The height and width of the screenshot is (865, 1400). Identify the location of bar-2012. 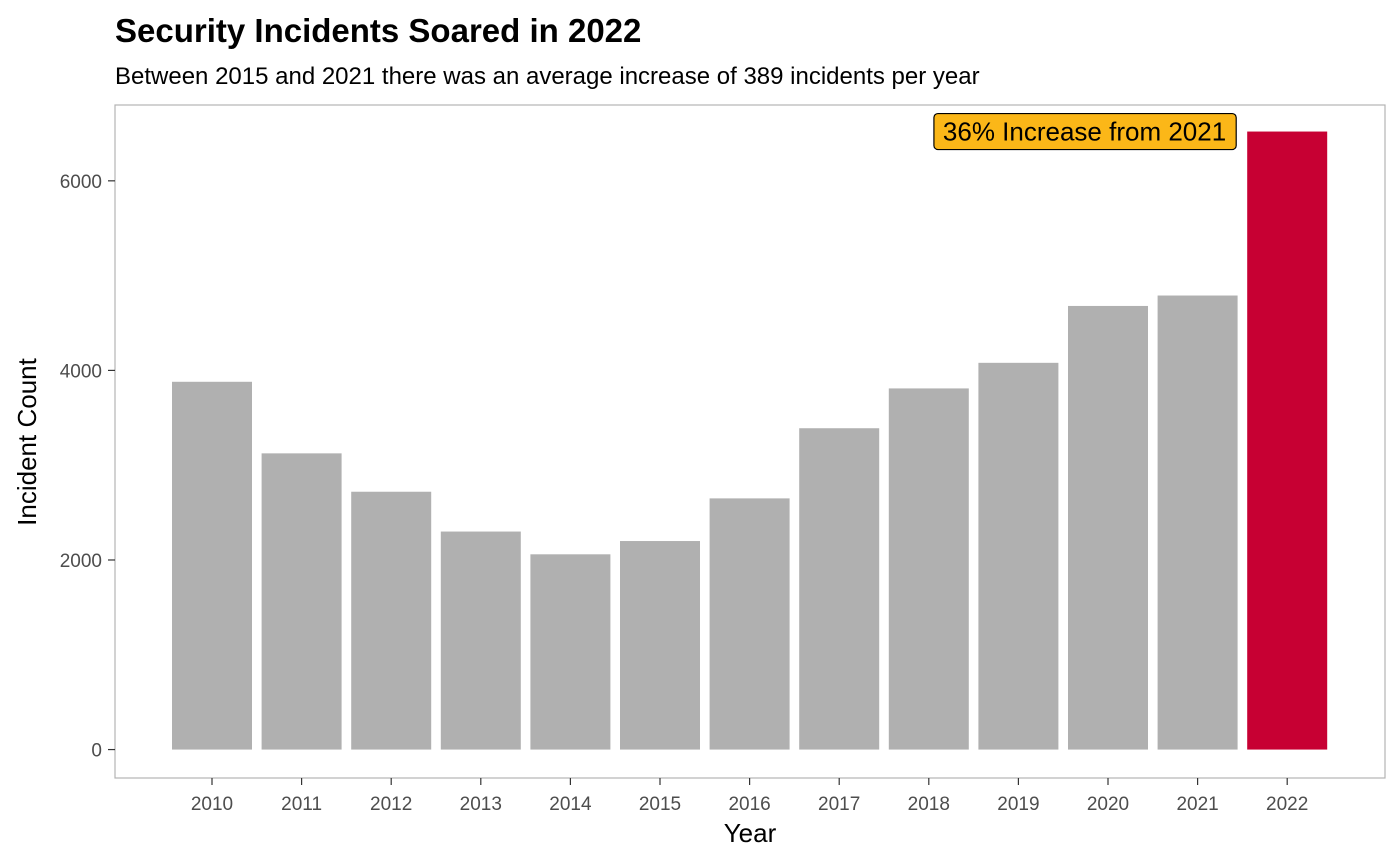
(391, 620).